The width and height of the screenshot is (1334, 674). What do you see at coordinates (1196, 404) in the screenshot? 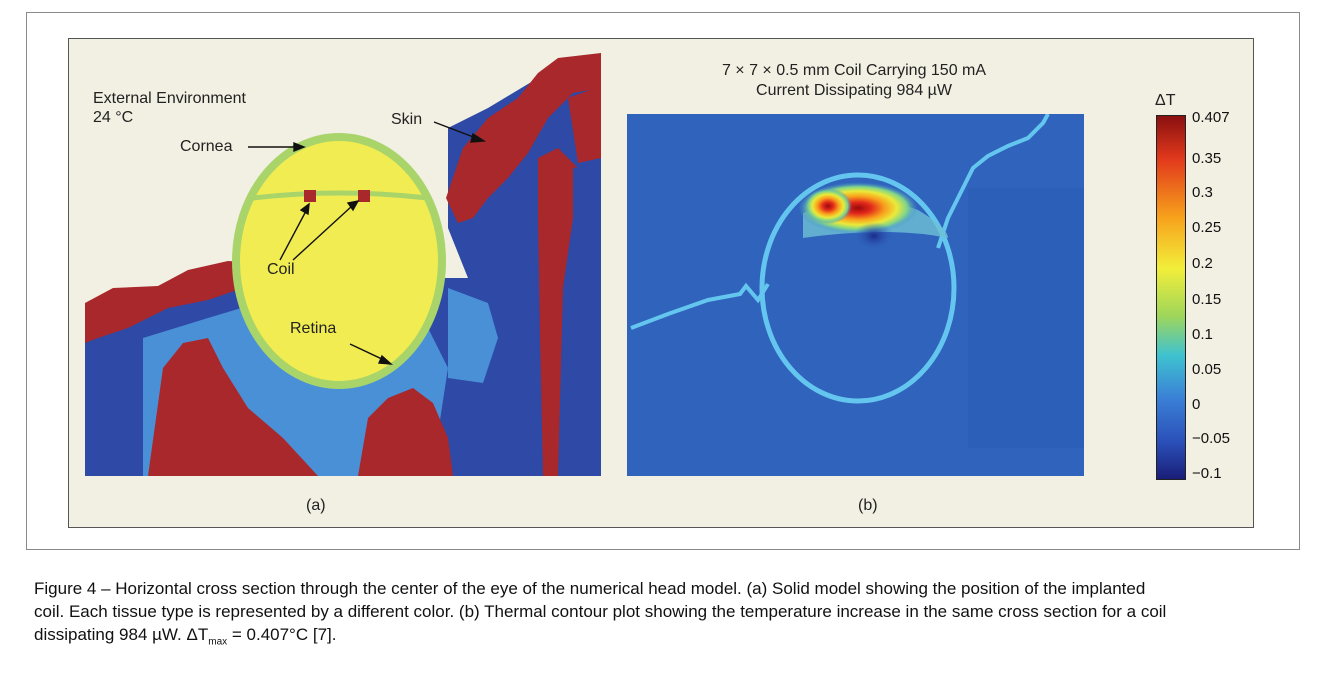
I see `colorbar-tick-label: 0` at bounding box center [1196, 404].